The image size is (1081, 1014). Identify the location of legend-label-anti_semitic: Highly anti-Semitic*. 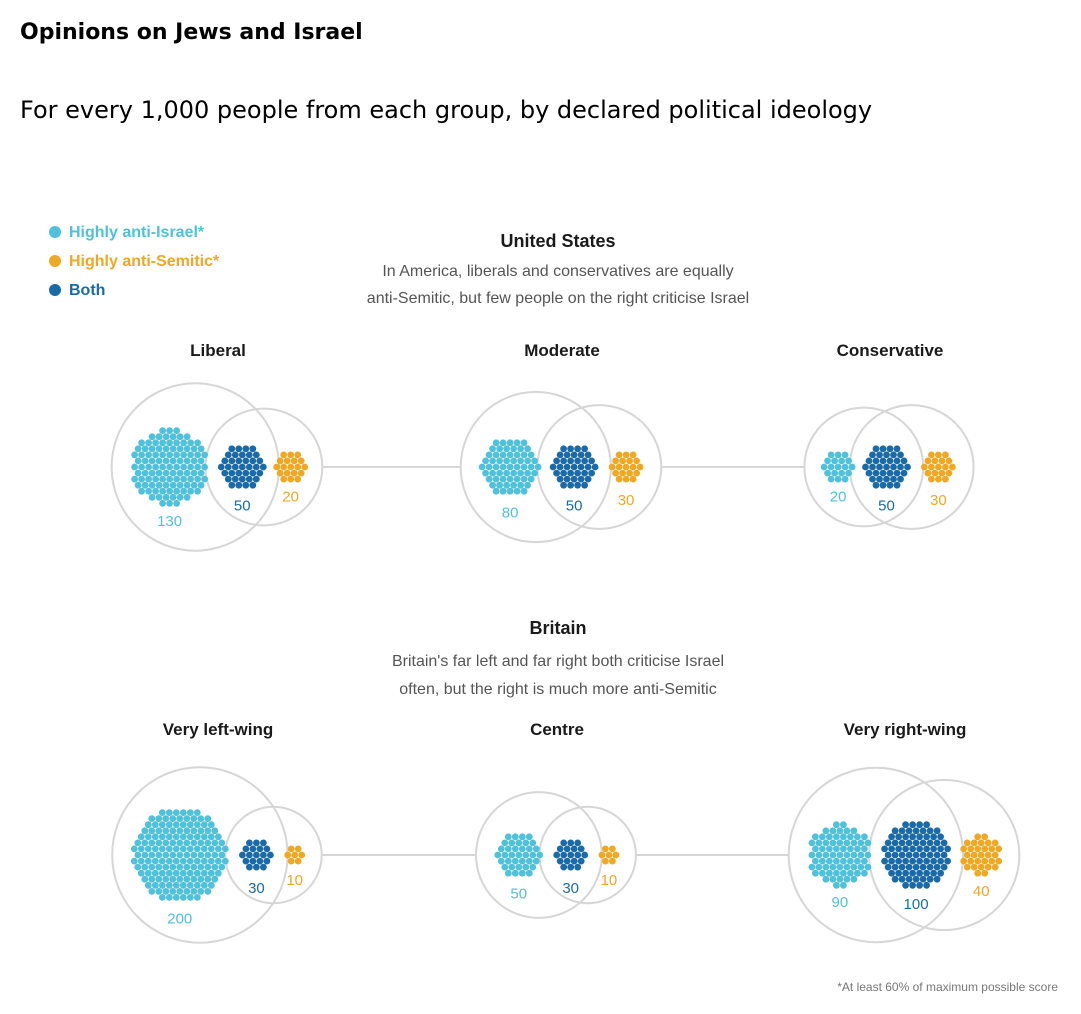
(144, 261).